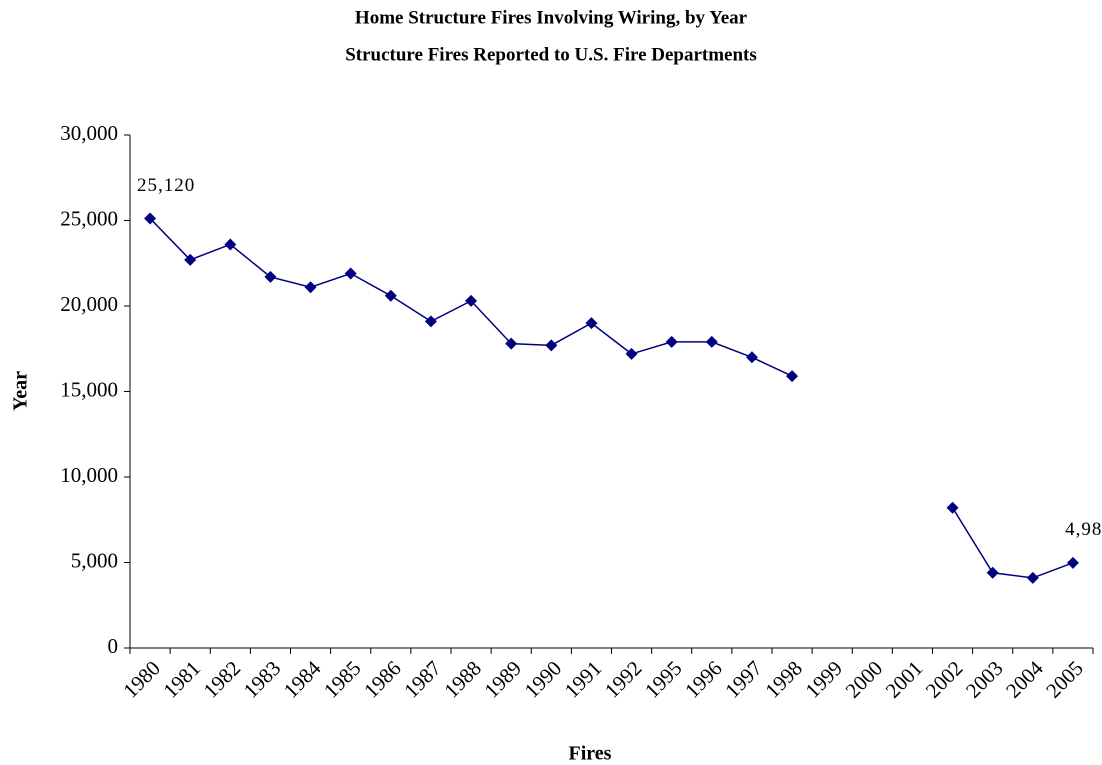 The width and height of the screenshot is (1102, 765). I want to click on x-tick-label: 1989, so click(502, 679).